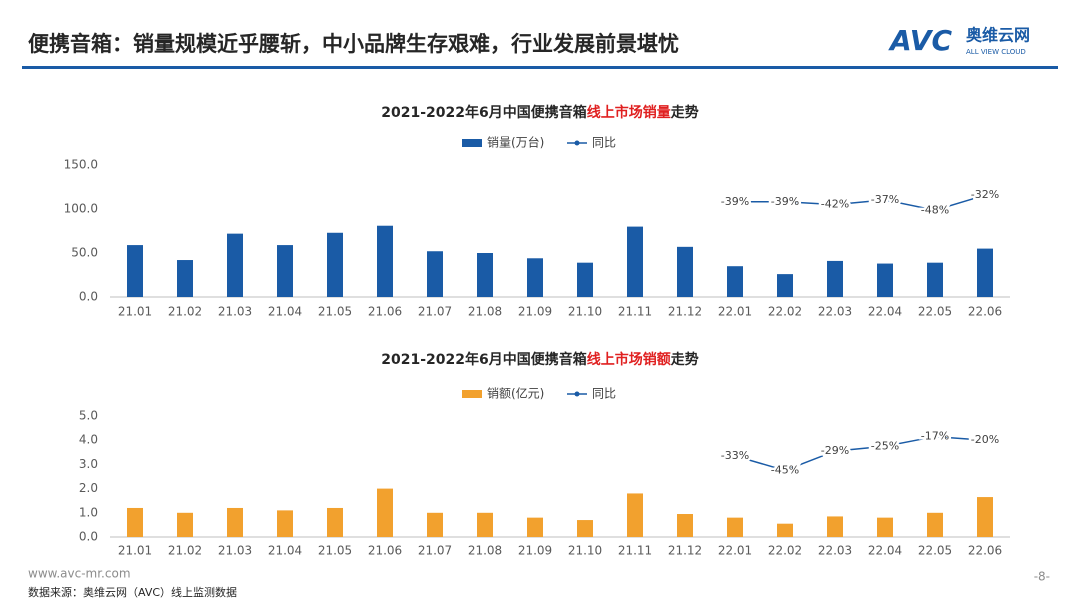 This screenshot has height=608, width=1080. What do you see at coordinates (835, 204) in the screenshot?
I see `data-label: -42%` at bounding box center [835, 204].